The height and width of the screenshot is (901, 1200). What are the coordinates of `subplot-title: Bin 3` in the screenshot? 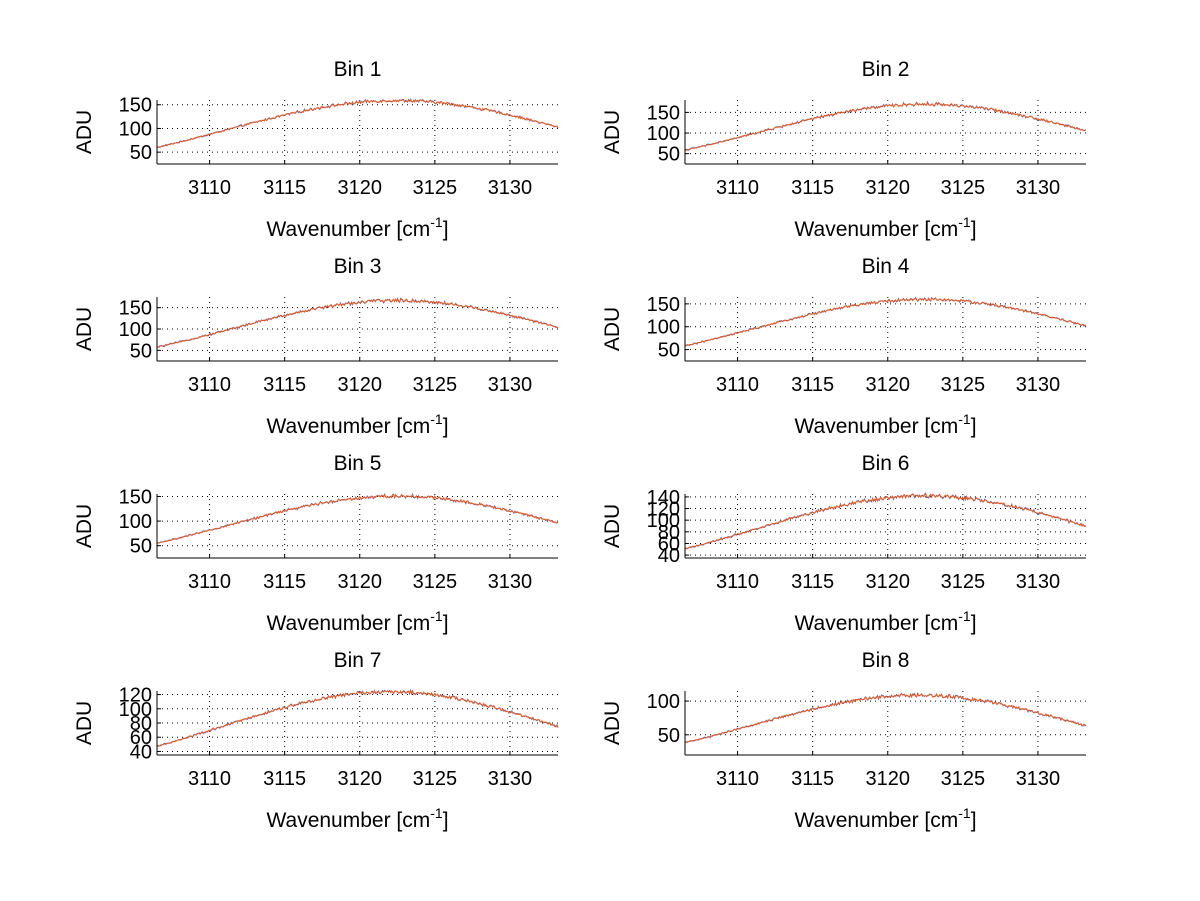 It's located at (358, 266).